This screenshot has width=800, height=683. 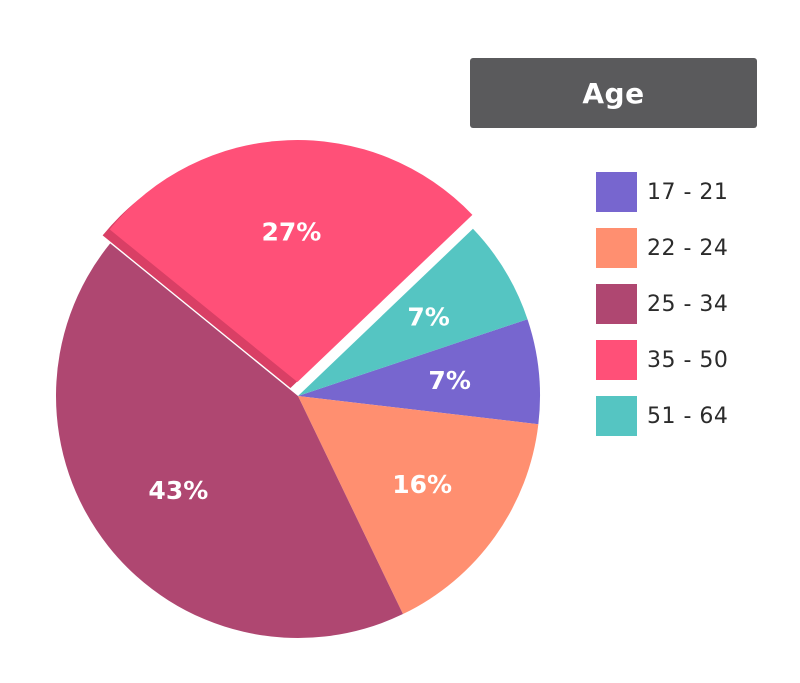 I want to click on chart-title: Age, so click(x=613, y=93).